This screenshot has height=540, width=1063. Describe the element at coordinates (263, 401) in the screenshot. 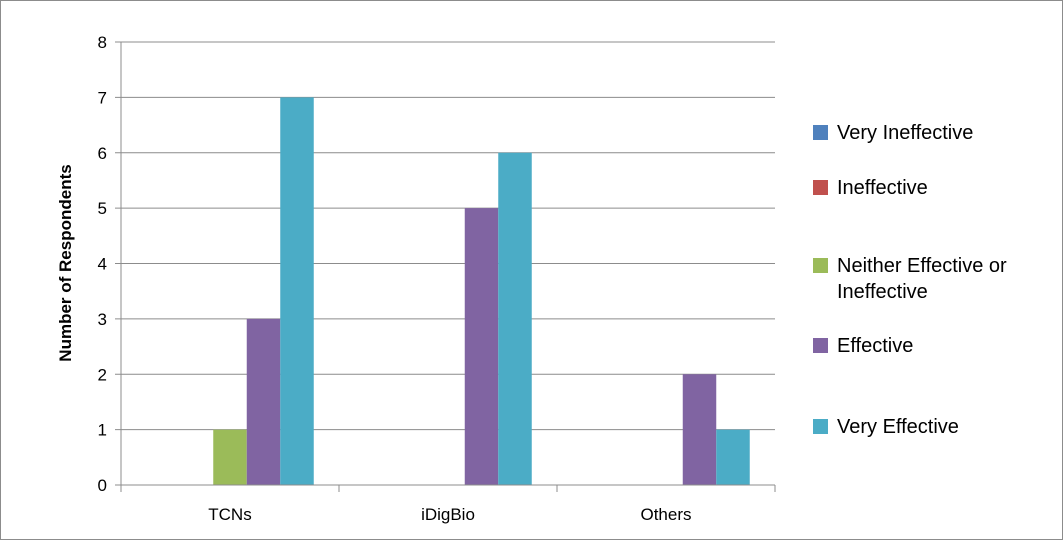

I see `bar-tcns-effective` at that location.